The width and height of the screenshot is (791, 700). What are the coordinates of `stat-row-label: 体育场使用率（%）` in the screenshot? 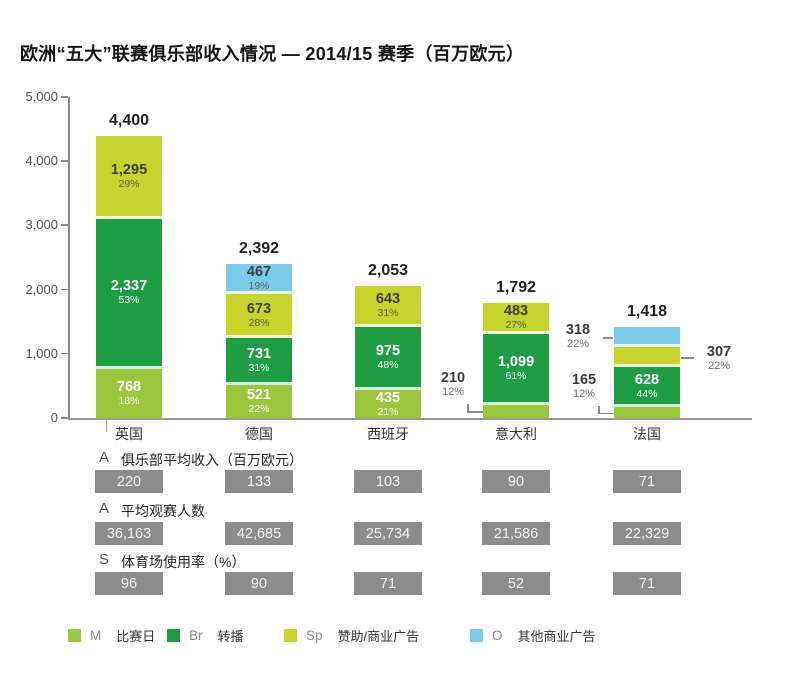 It's located at (183, 562).